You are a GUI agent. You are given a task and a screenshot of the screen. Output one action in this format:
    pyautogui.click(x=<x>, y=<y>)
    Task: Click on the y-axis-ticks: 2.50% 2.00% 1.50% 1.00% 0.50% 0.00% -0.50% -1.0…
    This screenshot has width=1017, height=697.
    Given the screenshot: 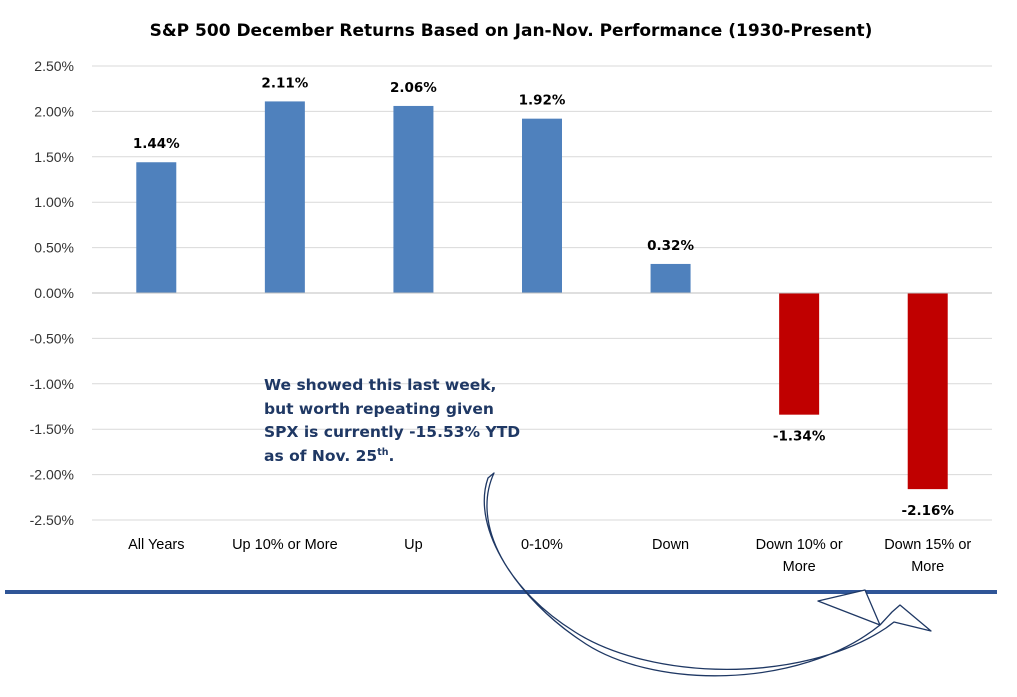 What is the action you would take?
    pyautogui.click(x=52, y=293)
    